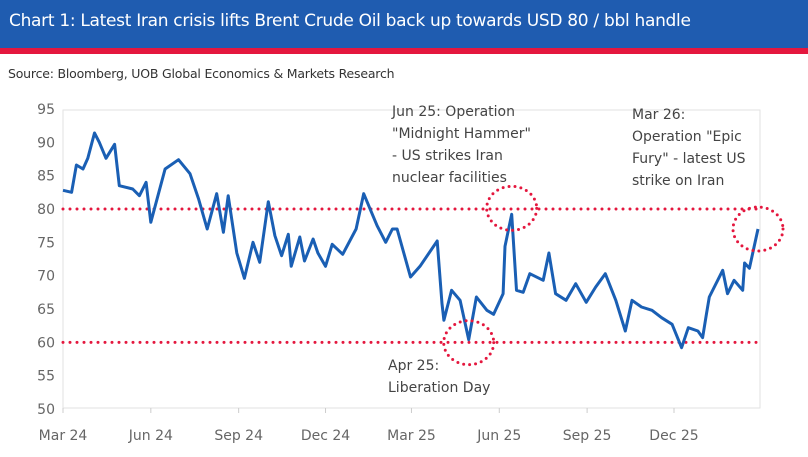 The image size is (808, 457). I want to click on header-accent-stripe, so click(404, 51).